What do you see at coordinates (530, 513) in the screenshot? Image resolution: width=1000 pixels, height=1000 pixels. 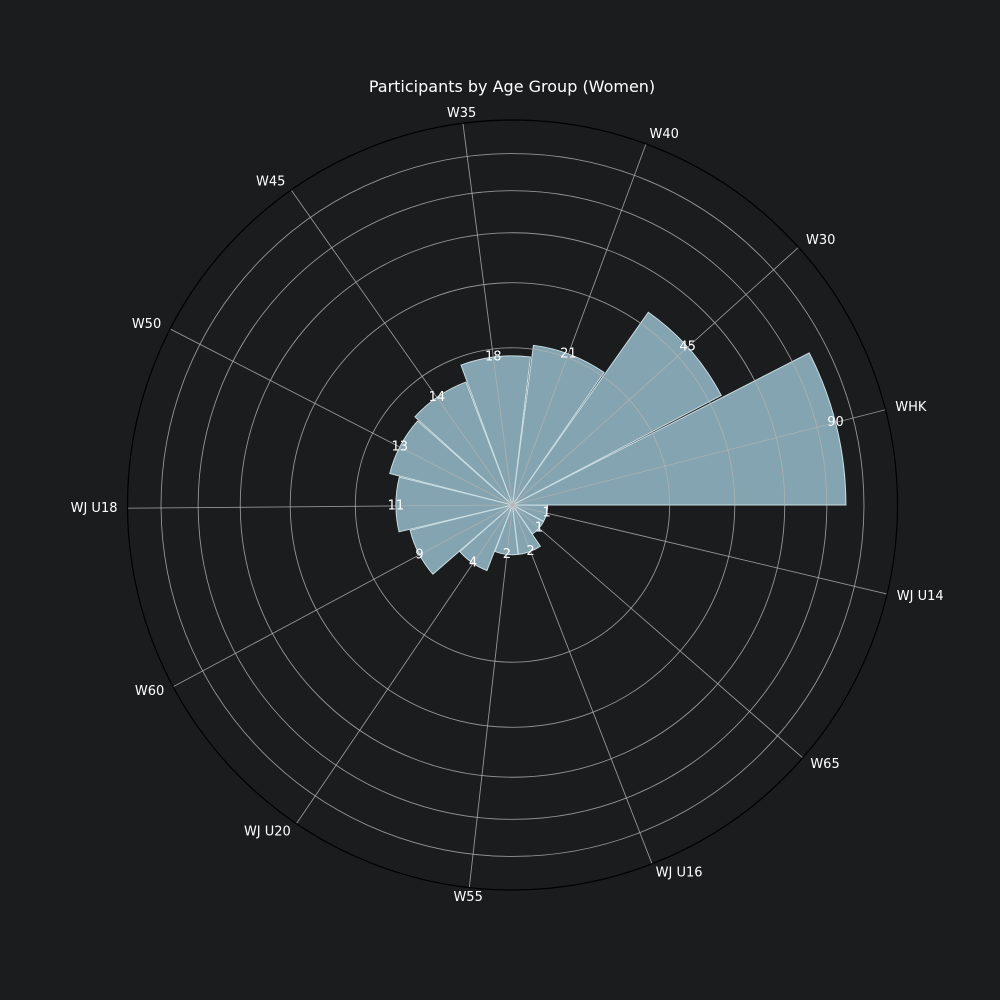 I see `bar-wj-u14` at bounding box center [530, 513].